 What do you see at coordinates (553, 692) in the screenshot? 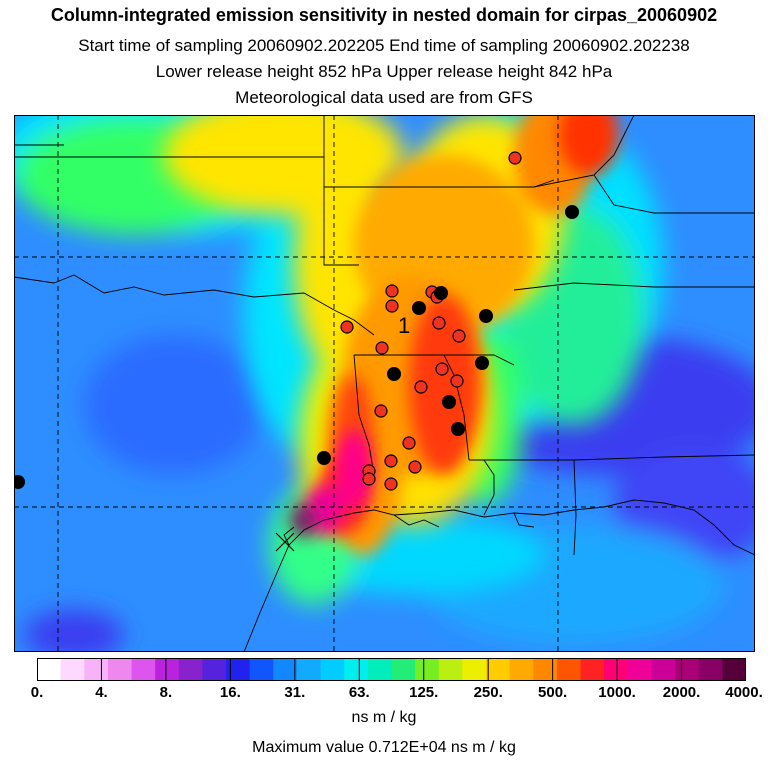
I see `colorbar-tick-label: 500.` at bounding box center [553, 692].